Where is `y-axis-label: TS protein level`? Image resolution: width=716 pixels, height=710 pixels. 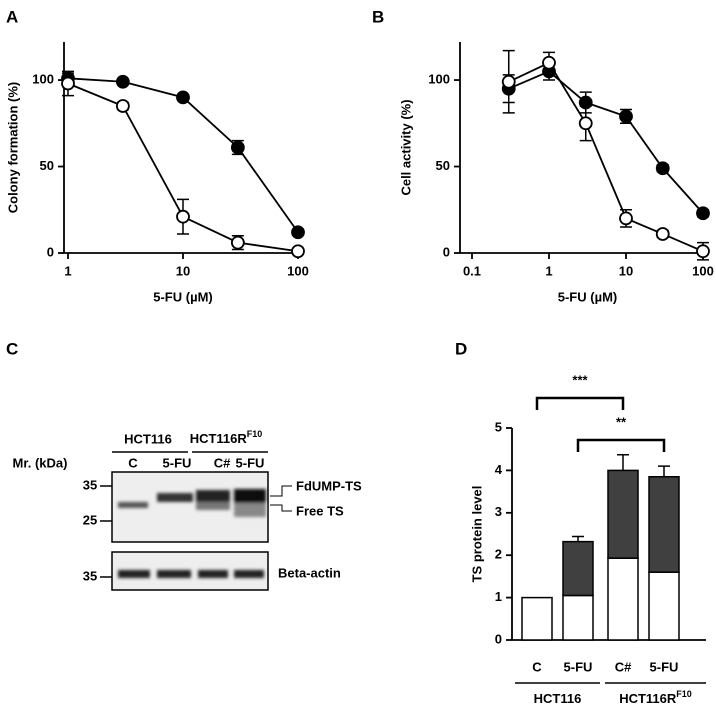 y-axis-label: TS protein level is located at coordinates (476, 534).